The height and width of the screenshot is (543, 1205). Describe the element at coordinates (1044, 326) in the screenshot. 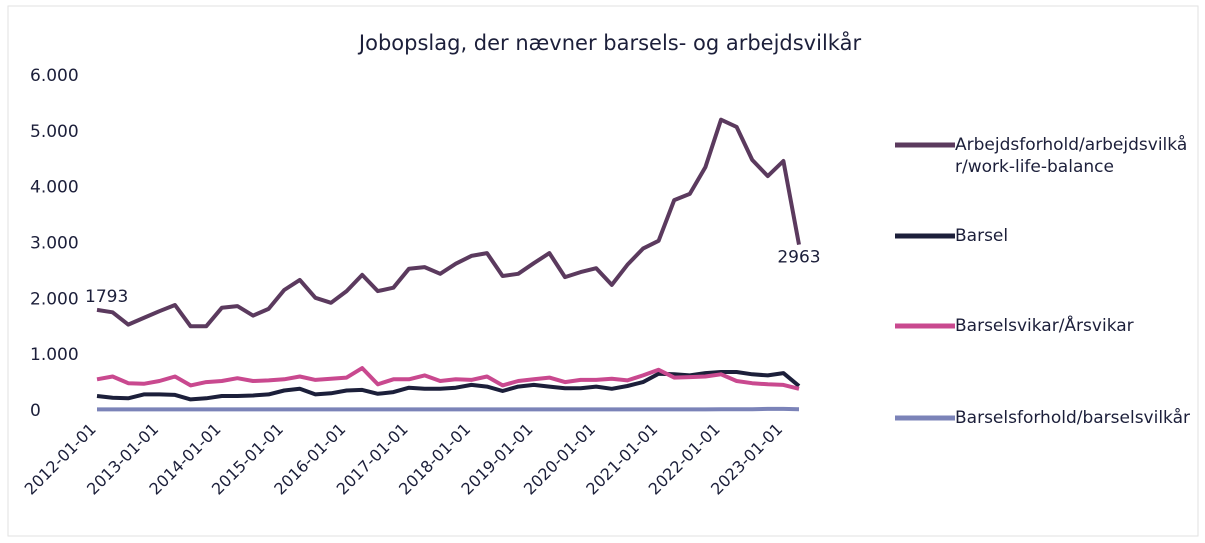

I see `legend-label: Barselsvikar/Årsvikar` at that location.